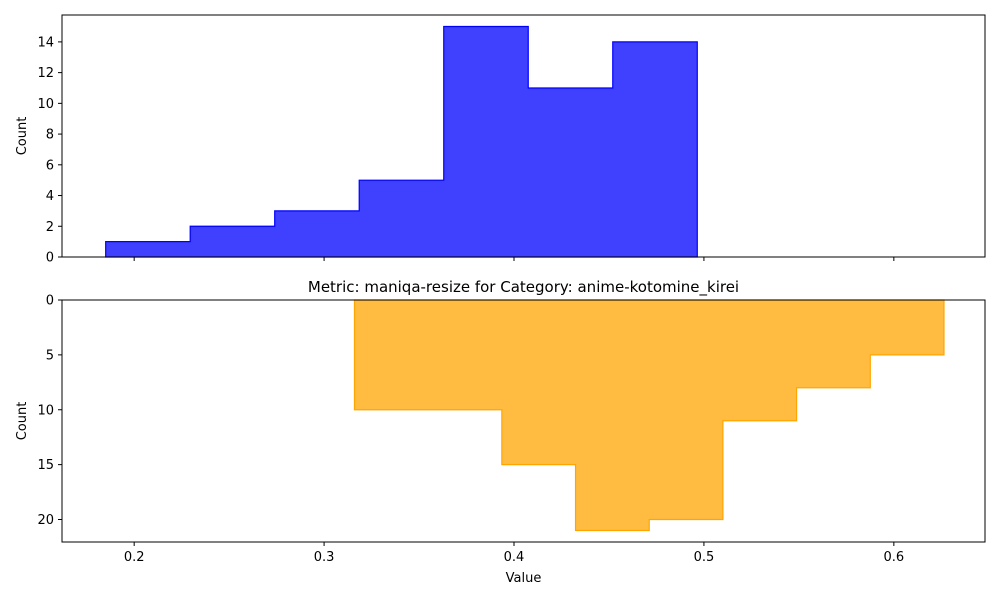  What do you see at coordinates (22, 136) in the screenshot?
I see `top-y-axis-label: Count` at bounding box center [22, 136].